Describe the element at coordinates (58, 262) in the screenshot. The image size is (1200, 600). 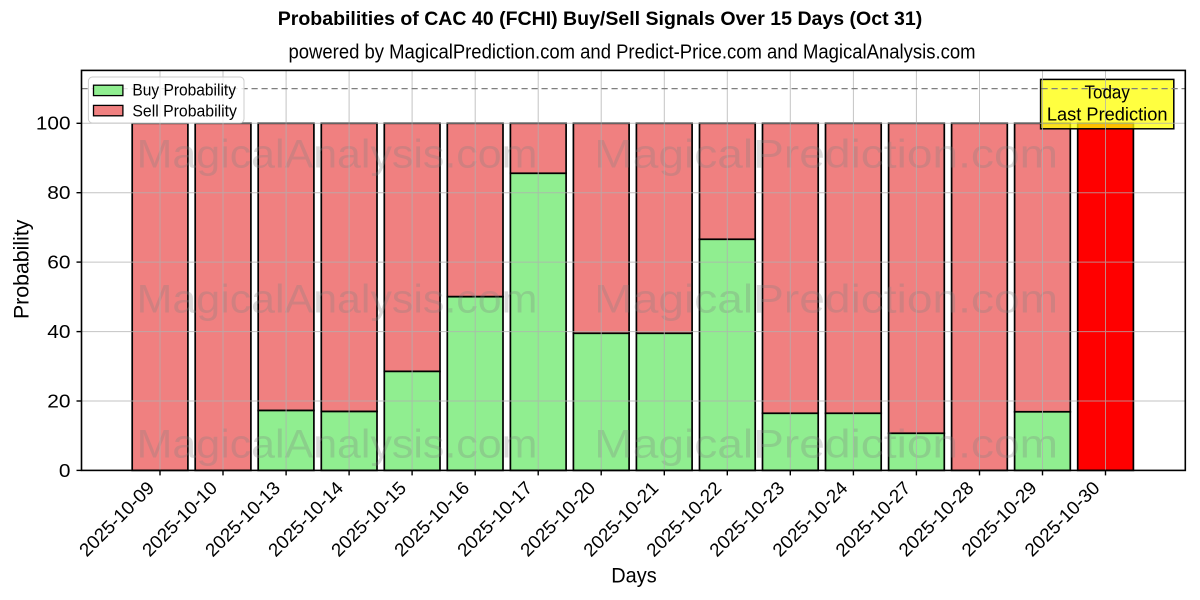
I see `svg-text: 60` at that location.